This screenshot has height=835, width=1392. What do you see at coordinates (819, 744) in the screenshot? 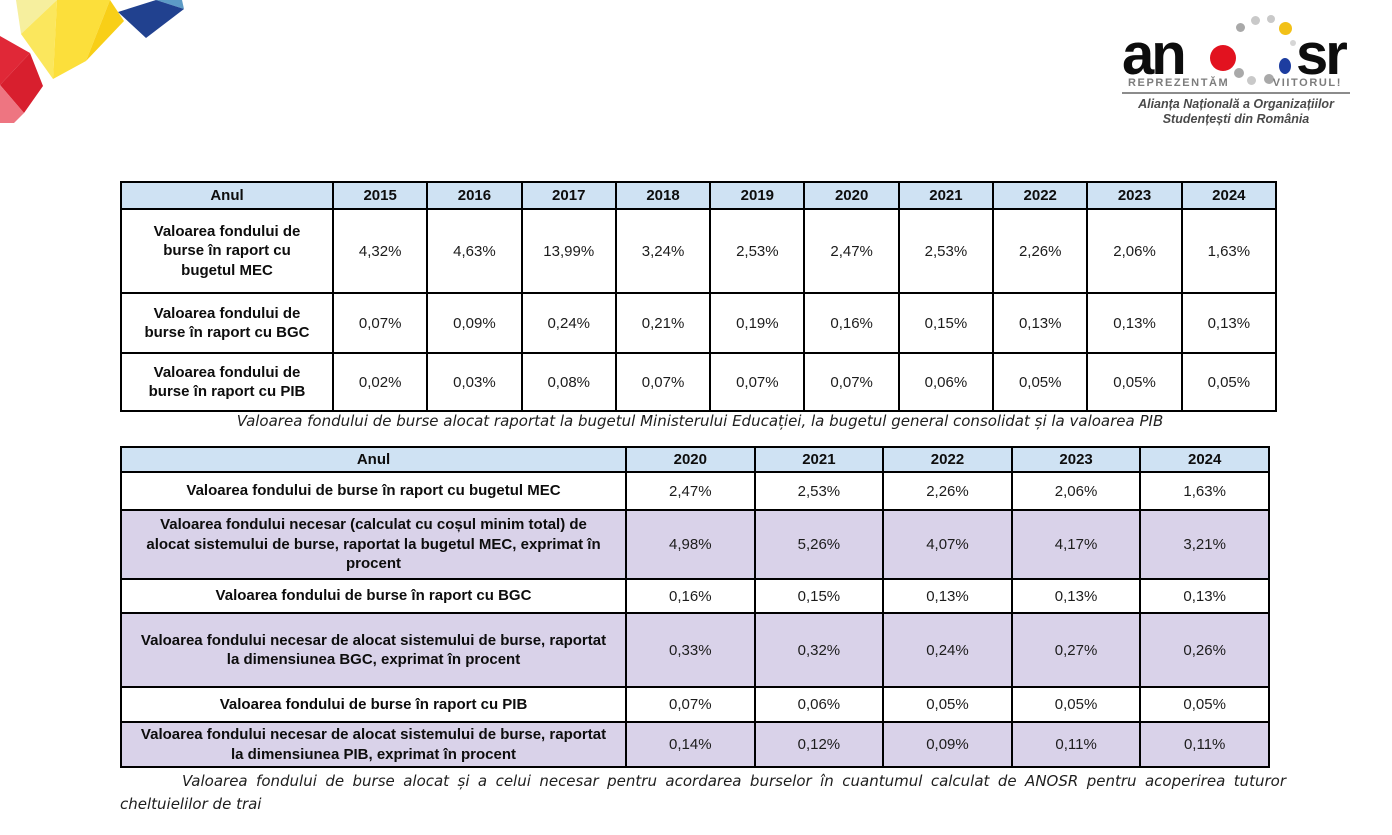
I see `value-cell: 0,12%` at bounding box center [819, 744].